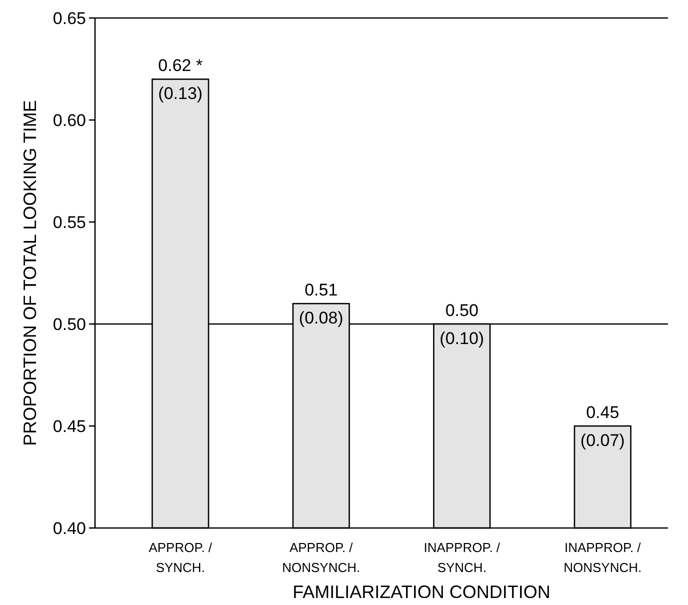 The width and height of the screenshot is (688, 605). I want to click on annotation: (0.13), so click(180, 94).